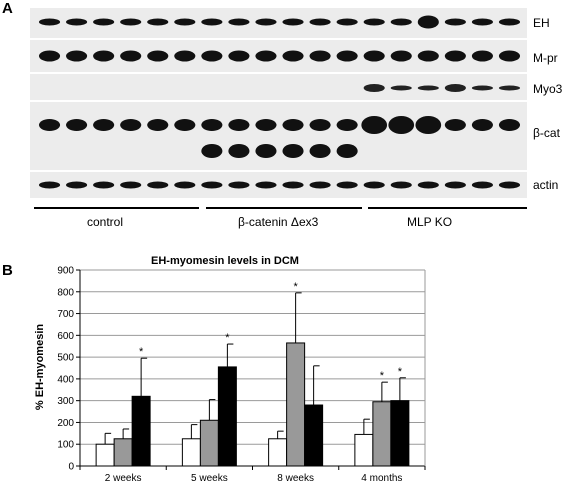 The image size is (572, 484). What do you see at coordinates (71, 467) in the screenshot?
I see `y-tick-label: 0` at bounding box center [71, 467].